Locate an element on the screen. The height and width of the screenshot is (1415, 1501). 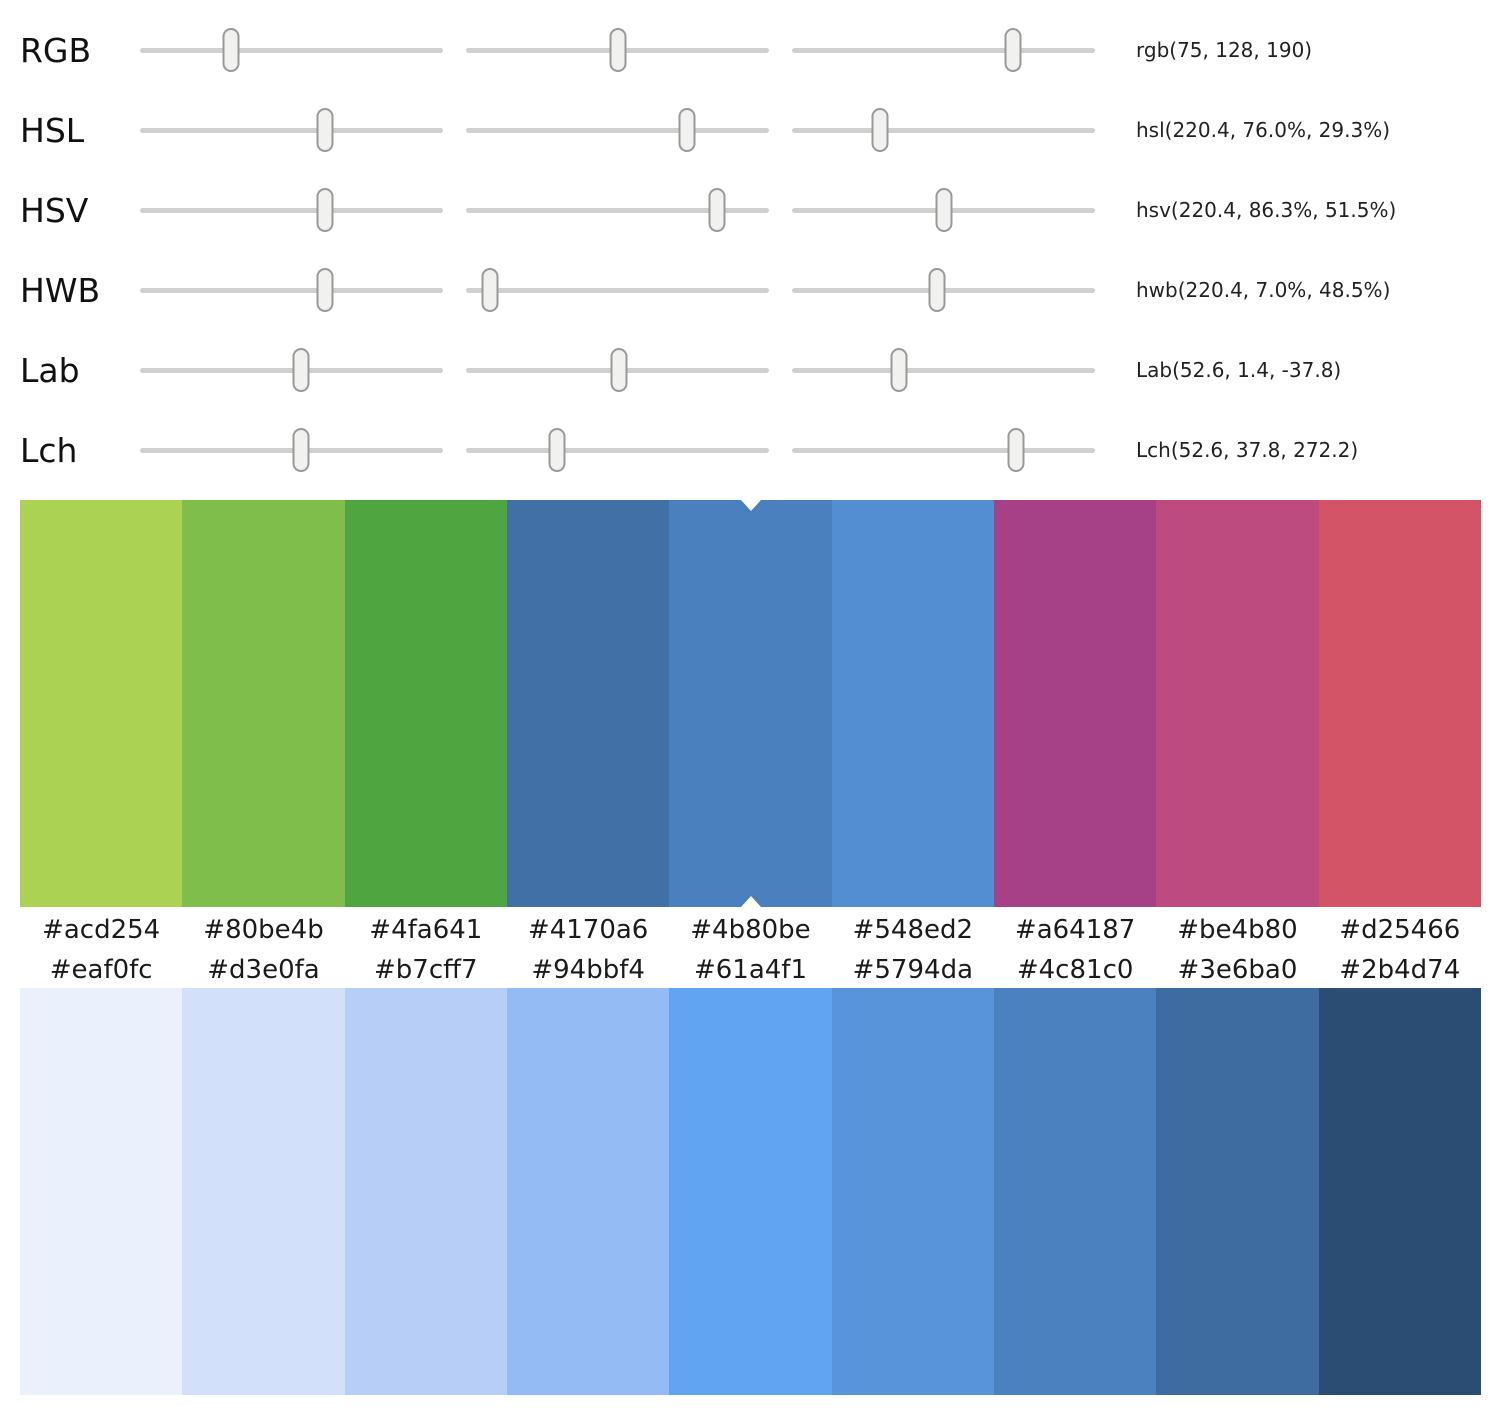
hsv-v-slider is located at coordinates (943, 210).